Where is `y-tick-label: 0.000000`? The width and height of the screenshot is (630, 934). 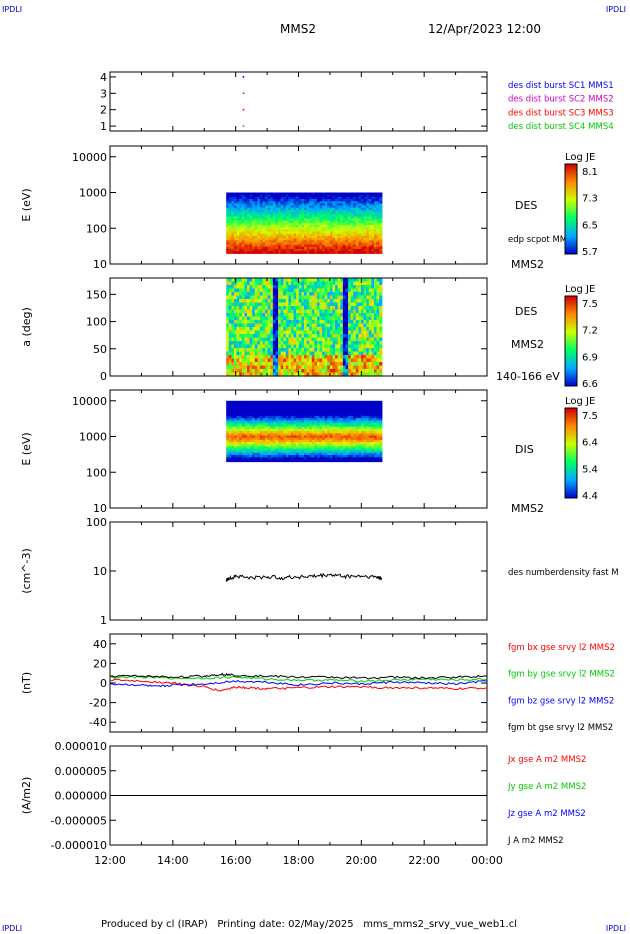 y-tick-label: 0.000000 is located at coordinates (81, 796).